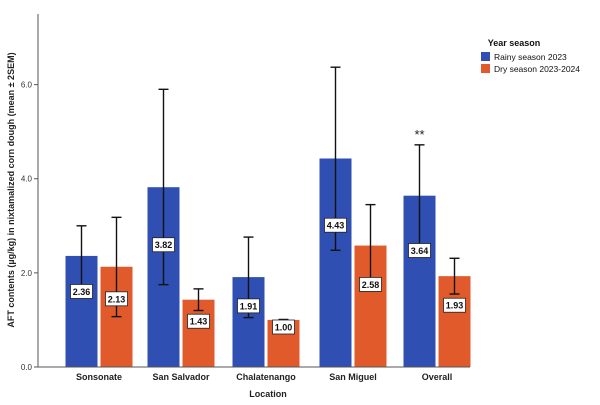  Describe the element at coordinates (181, 377) in the screenshot. I see `x-tick-label-san-salvador: San Salvador` at that location.